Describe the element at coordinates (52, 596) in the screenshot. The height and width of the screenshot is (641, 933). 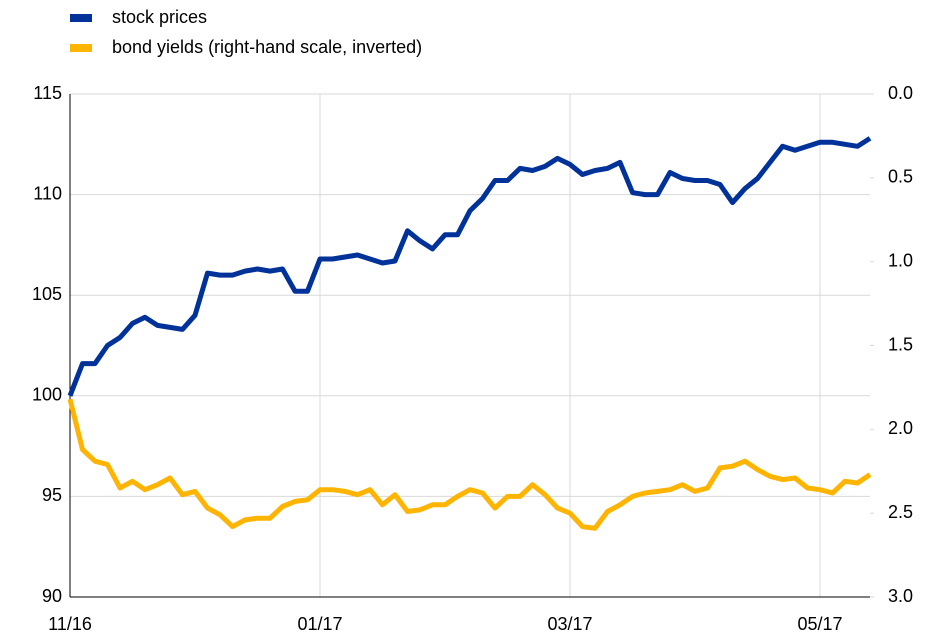
I see `y-tick-label: 90` at that location.